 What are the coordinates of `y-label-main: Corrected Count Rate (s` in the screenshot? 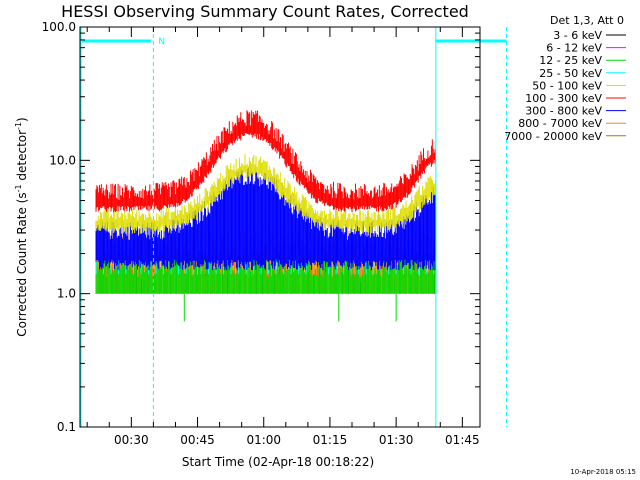 It's located at (22, 264).